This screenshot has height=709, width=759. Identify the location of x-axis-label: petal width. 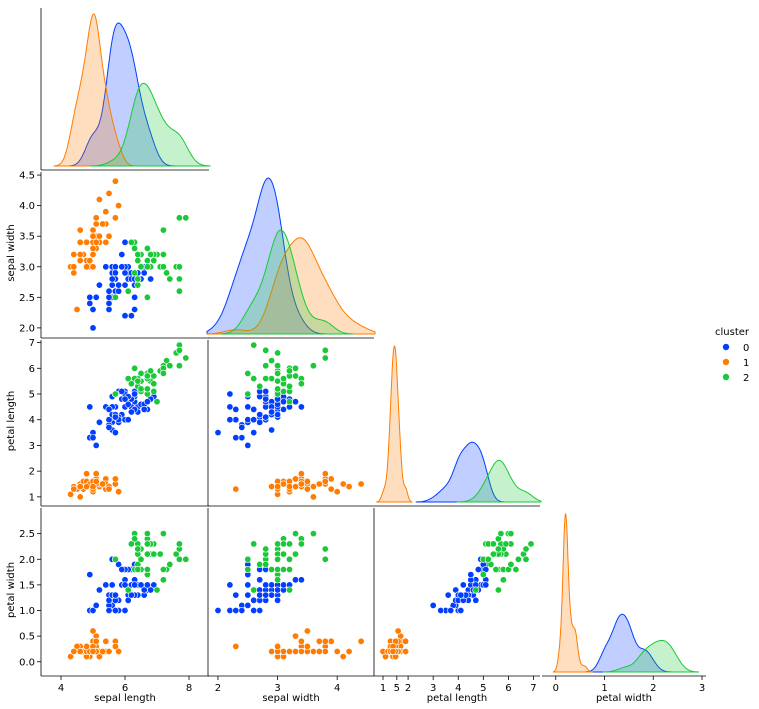
(624, 698).